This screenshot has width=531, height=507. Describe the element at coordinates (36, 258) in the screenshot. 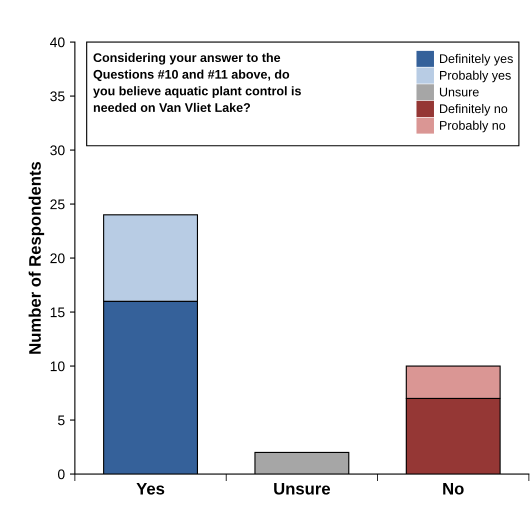

I see `y-axis-title: Number of Respondents` at that location.